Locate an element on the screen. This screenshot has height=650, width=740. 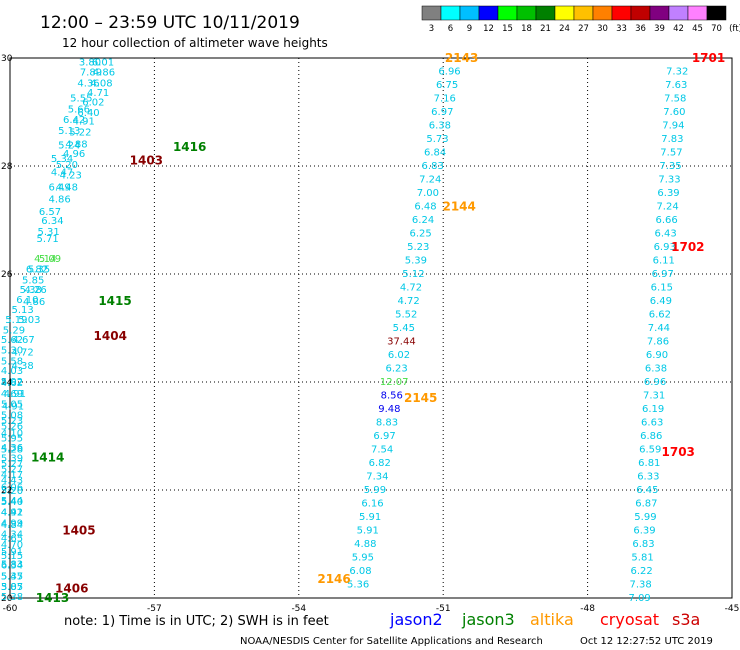
data-point-label: 4.42 is located at coordinates (12, 513).